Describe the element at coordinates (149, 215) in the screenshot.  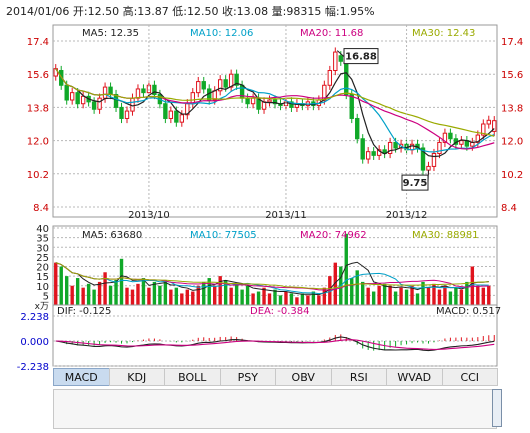
I see `price-xtick: 2013/10` at that location.